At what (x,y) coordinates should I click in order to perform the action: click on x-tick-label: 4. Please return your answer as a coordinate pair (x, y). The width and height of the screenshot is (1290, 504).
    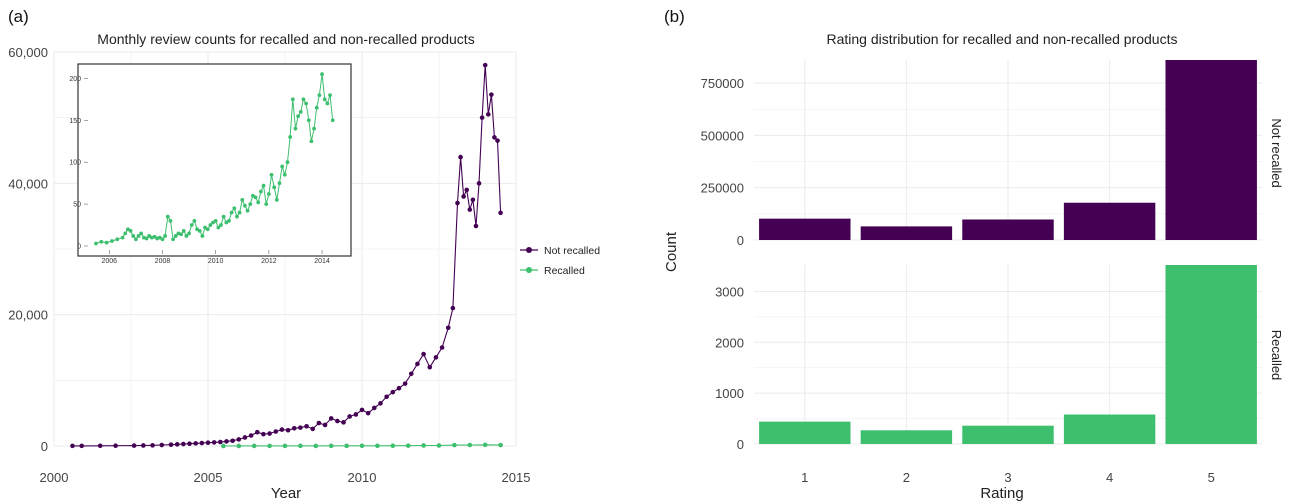
    Looking at the image, I should click on (1109, 477).